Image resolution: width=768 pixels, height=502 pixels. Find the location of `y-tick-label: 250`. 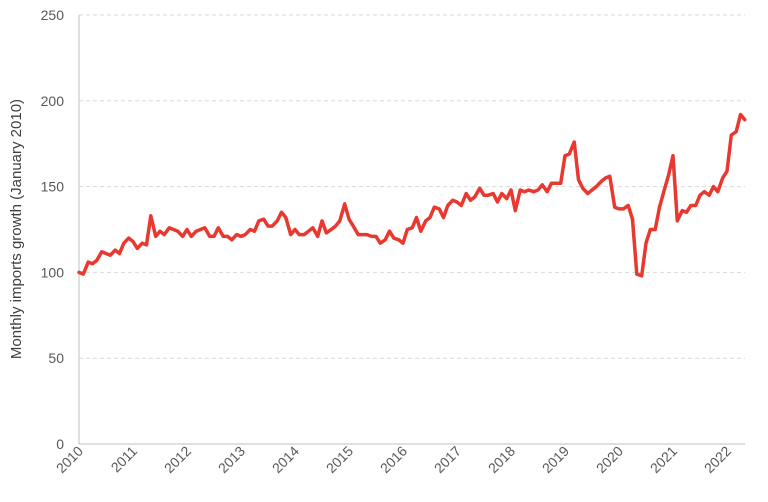

y-tick-label: 250 is located at coordinates (53, 15).